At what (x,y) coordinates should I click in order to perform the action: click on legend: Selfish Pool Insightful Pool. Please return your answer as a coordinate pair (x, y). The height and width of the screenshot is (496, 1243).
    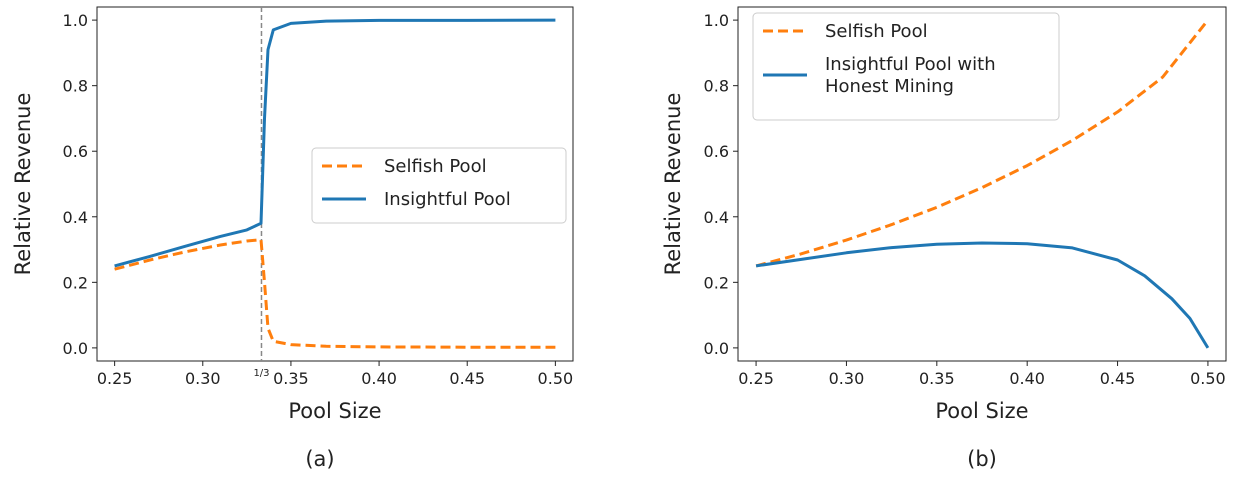
    Looking at the image, I should click on (439, 185).